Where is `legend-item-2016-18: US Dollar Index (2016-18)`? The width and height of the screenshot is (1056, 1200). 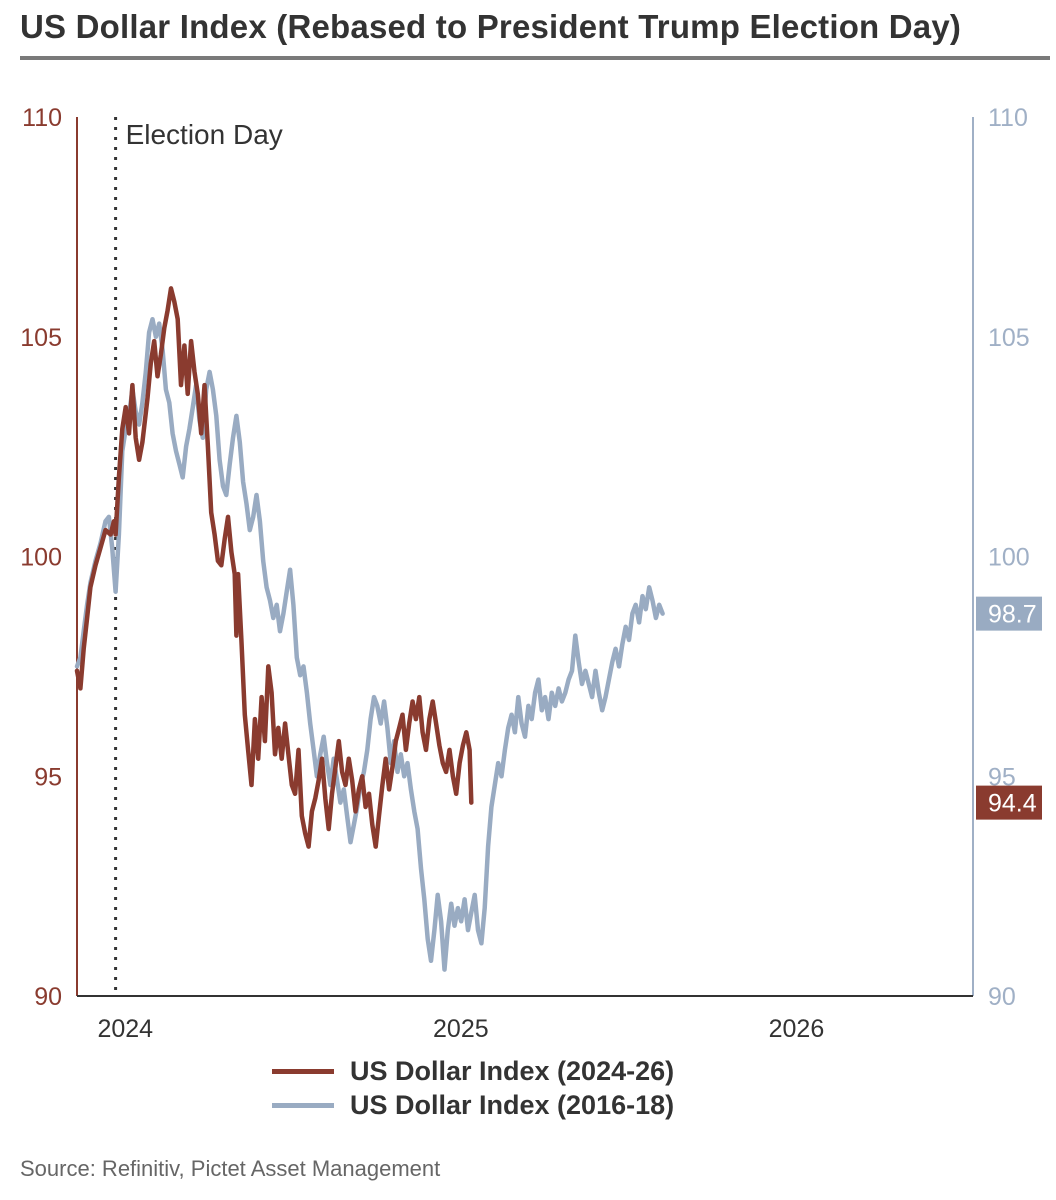 legend-item-2016-18: US Dollar Index (2016-18) is located at coordinates (473, 1105).